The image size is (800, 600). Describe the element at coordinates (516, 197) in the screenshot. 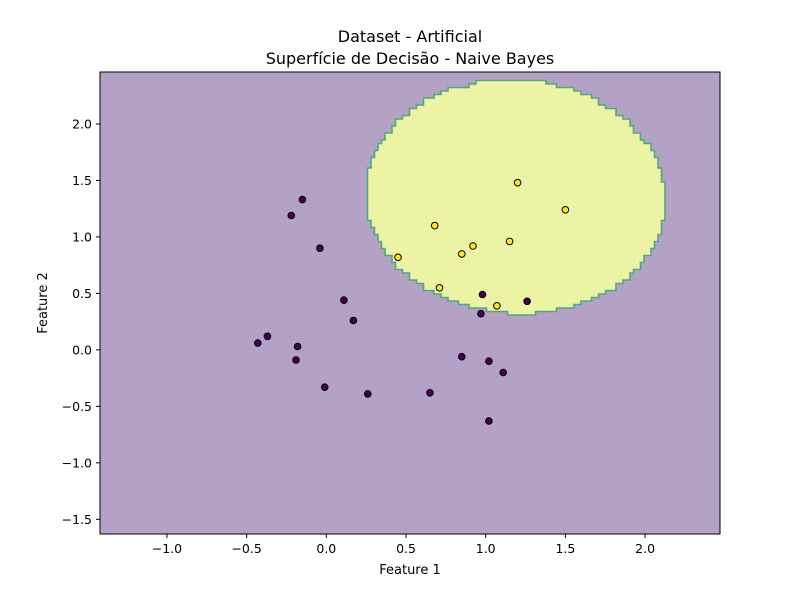

I see `class-1-decision-region` at that location.